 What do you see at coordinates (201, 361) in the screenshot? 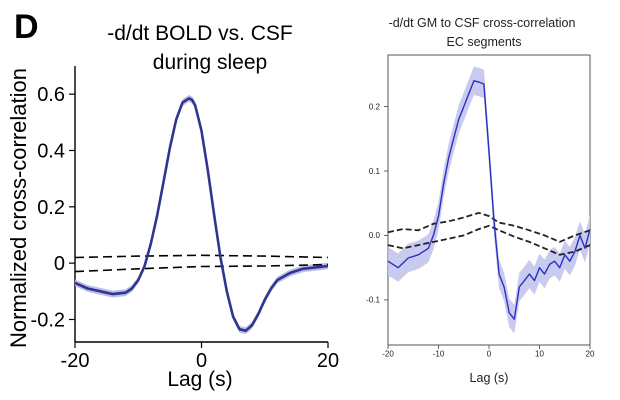
I see `left-x-tick-label: 0` at bounding box center [201, 361].